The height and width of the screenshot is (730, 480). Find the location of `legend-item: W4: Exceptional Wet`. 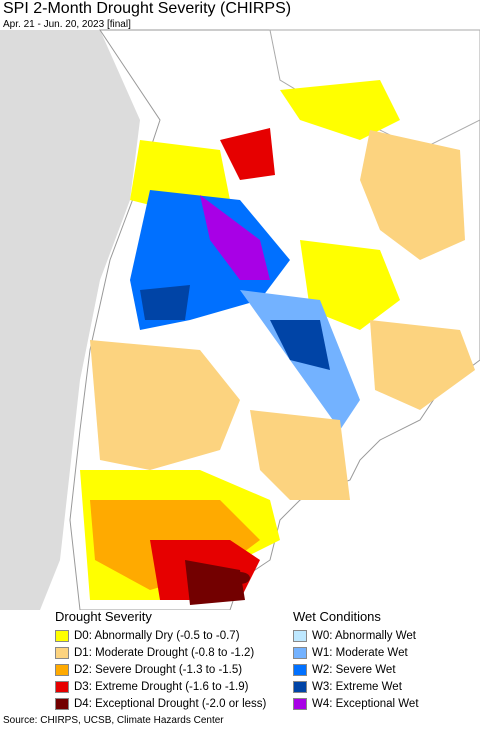

legend-item: W4: Exceptional Wet is located at coordinates (356, 703).